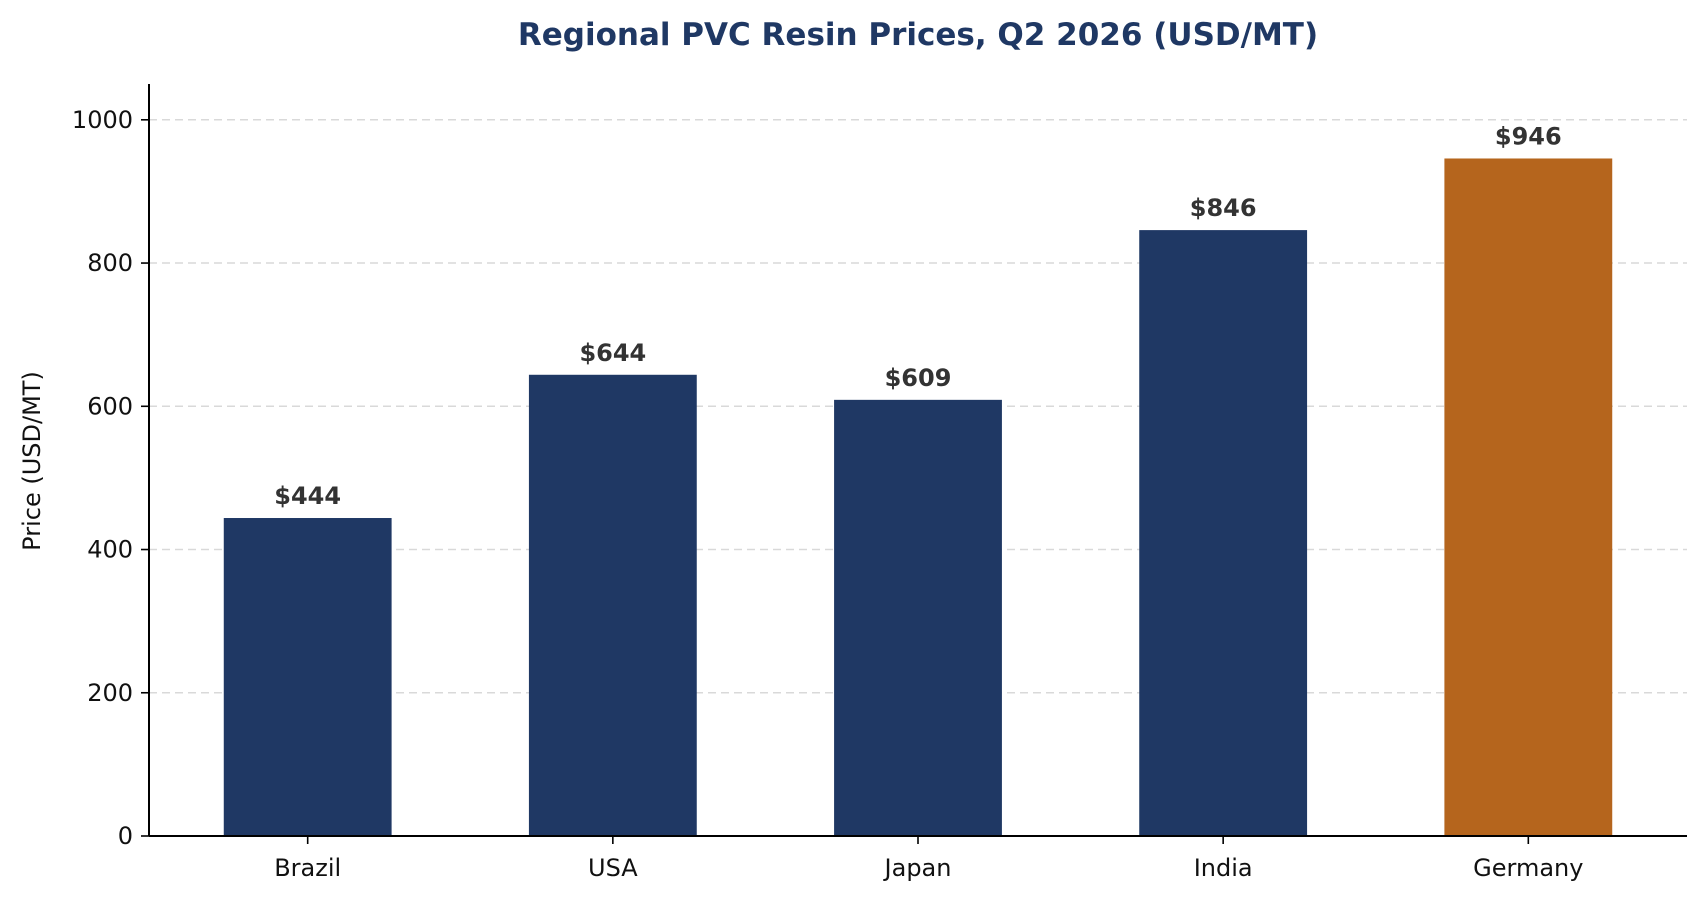 This screenshot has width=1699, height=899. I want to click on x-tick-label-germany: Germany, so click(1528, 868).